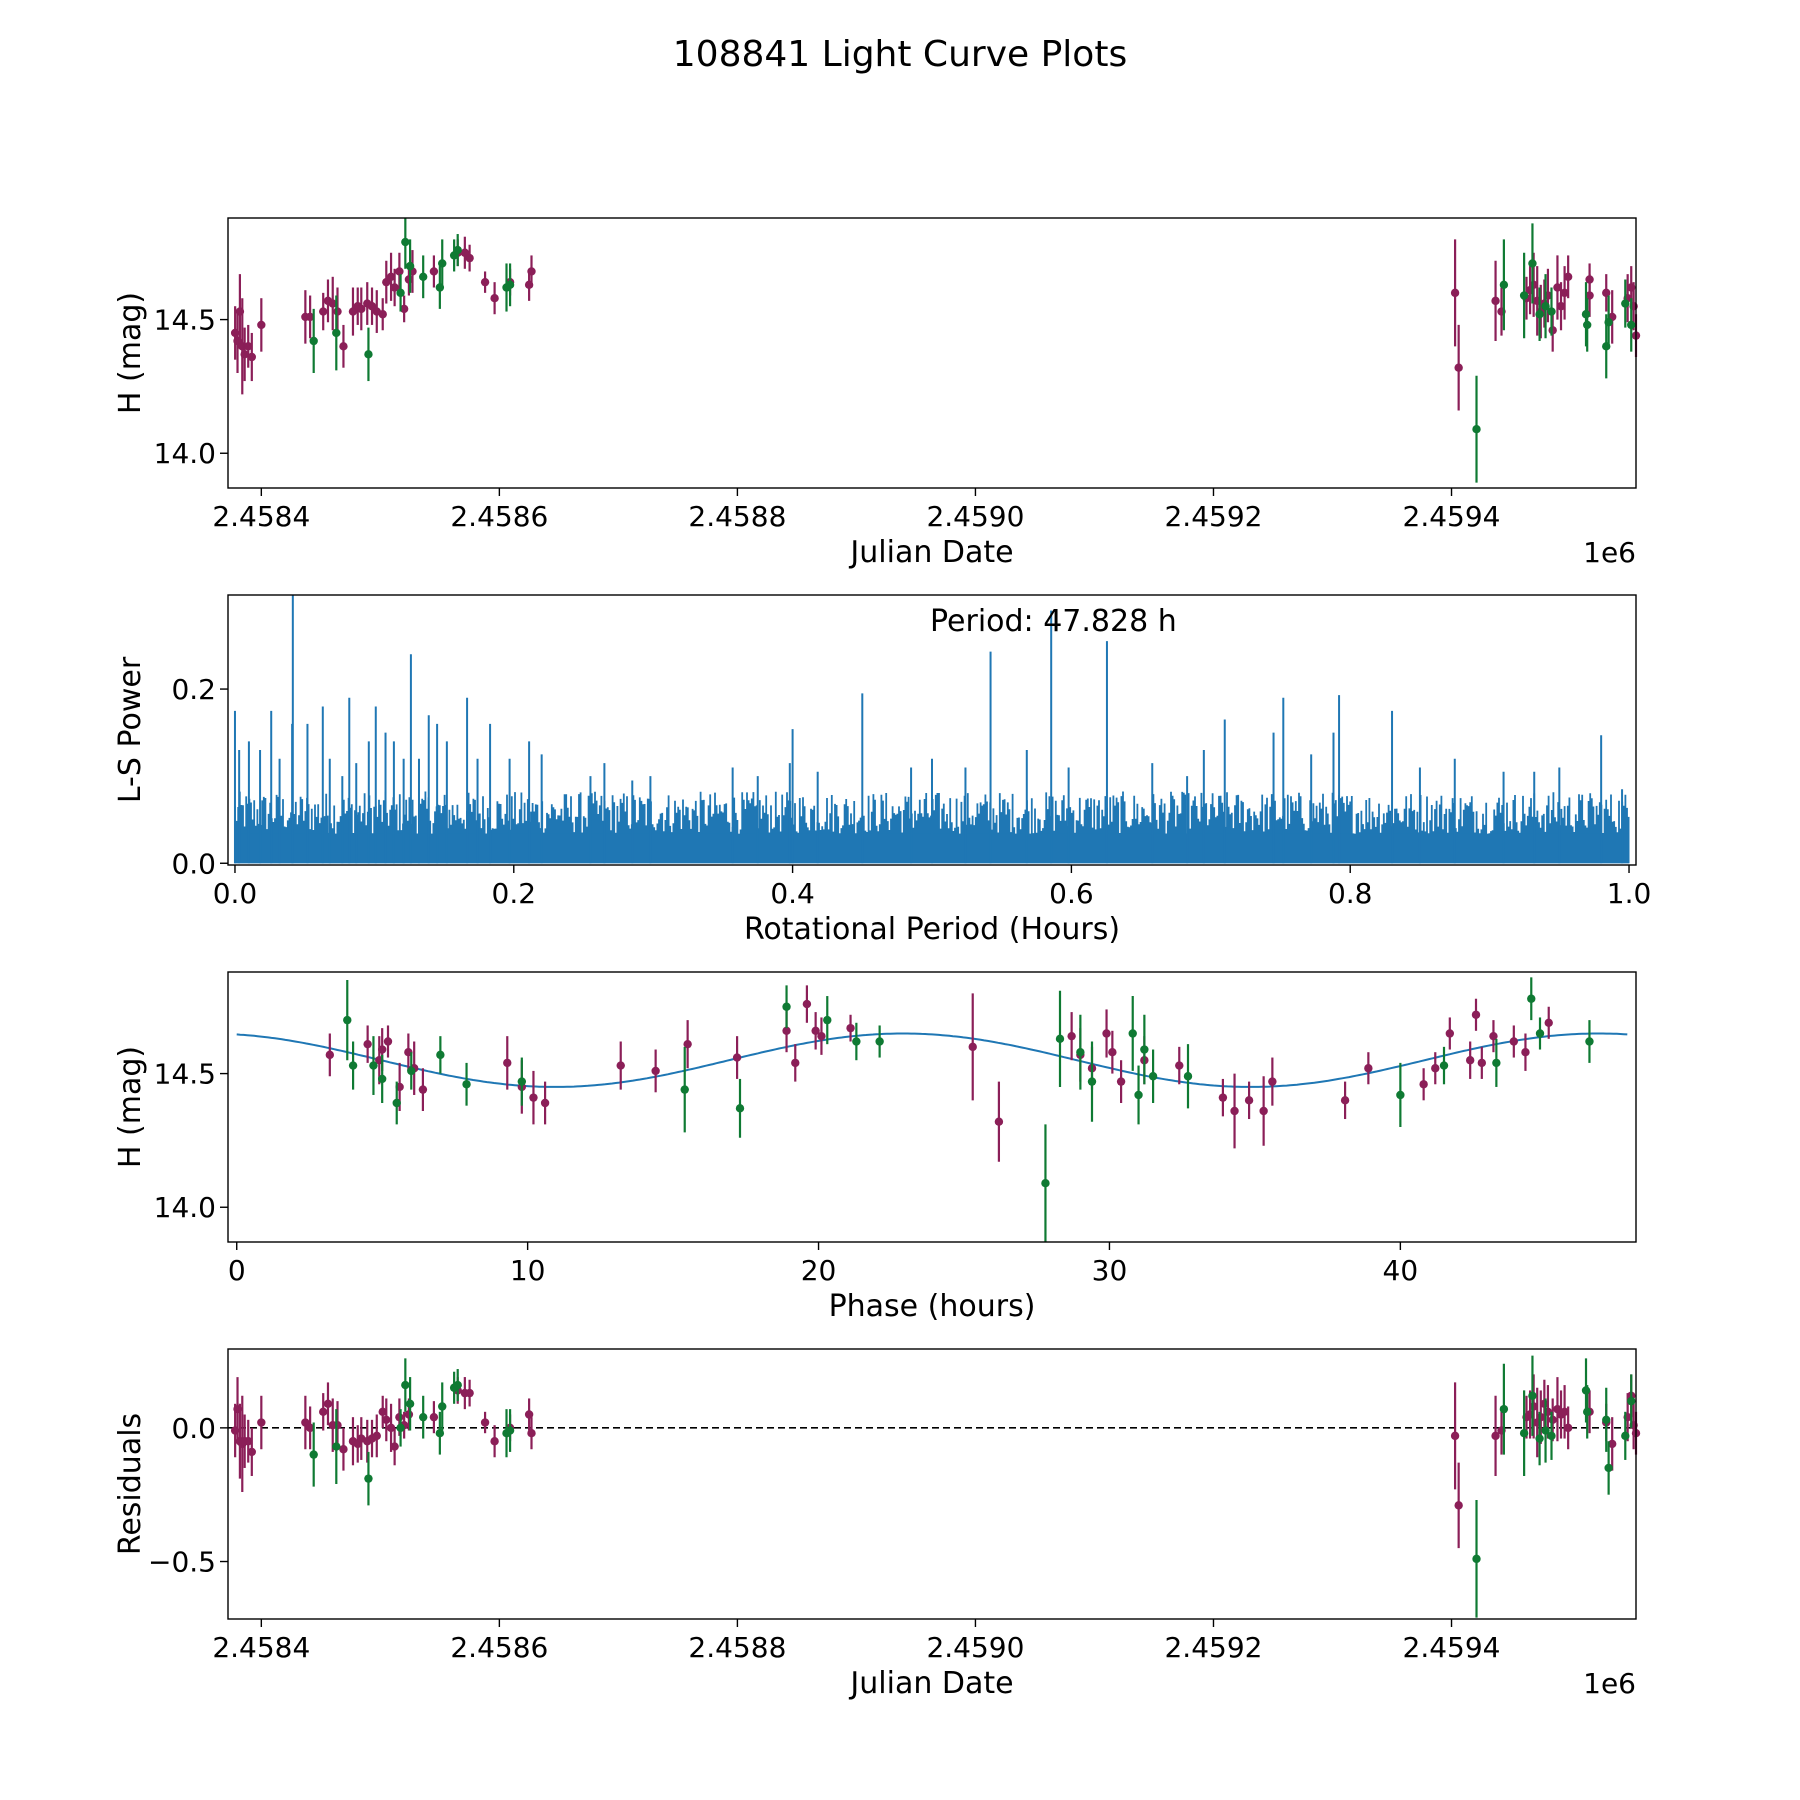  Describe the element at coordinates (182, 1562) in the screenshot. I see `y-tick-label: −0.5` at that location.